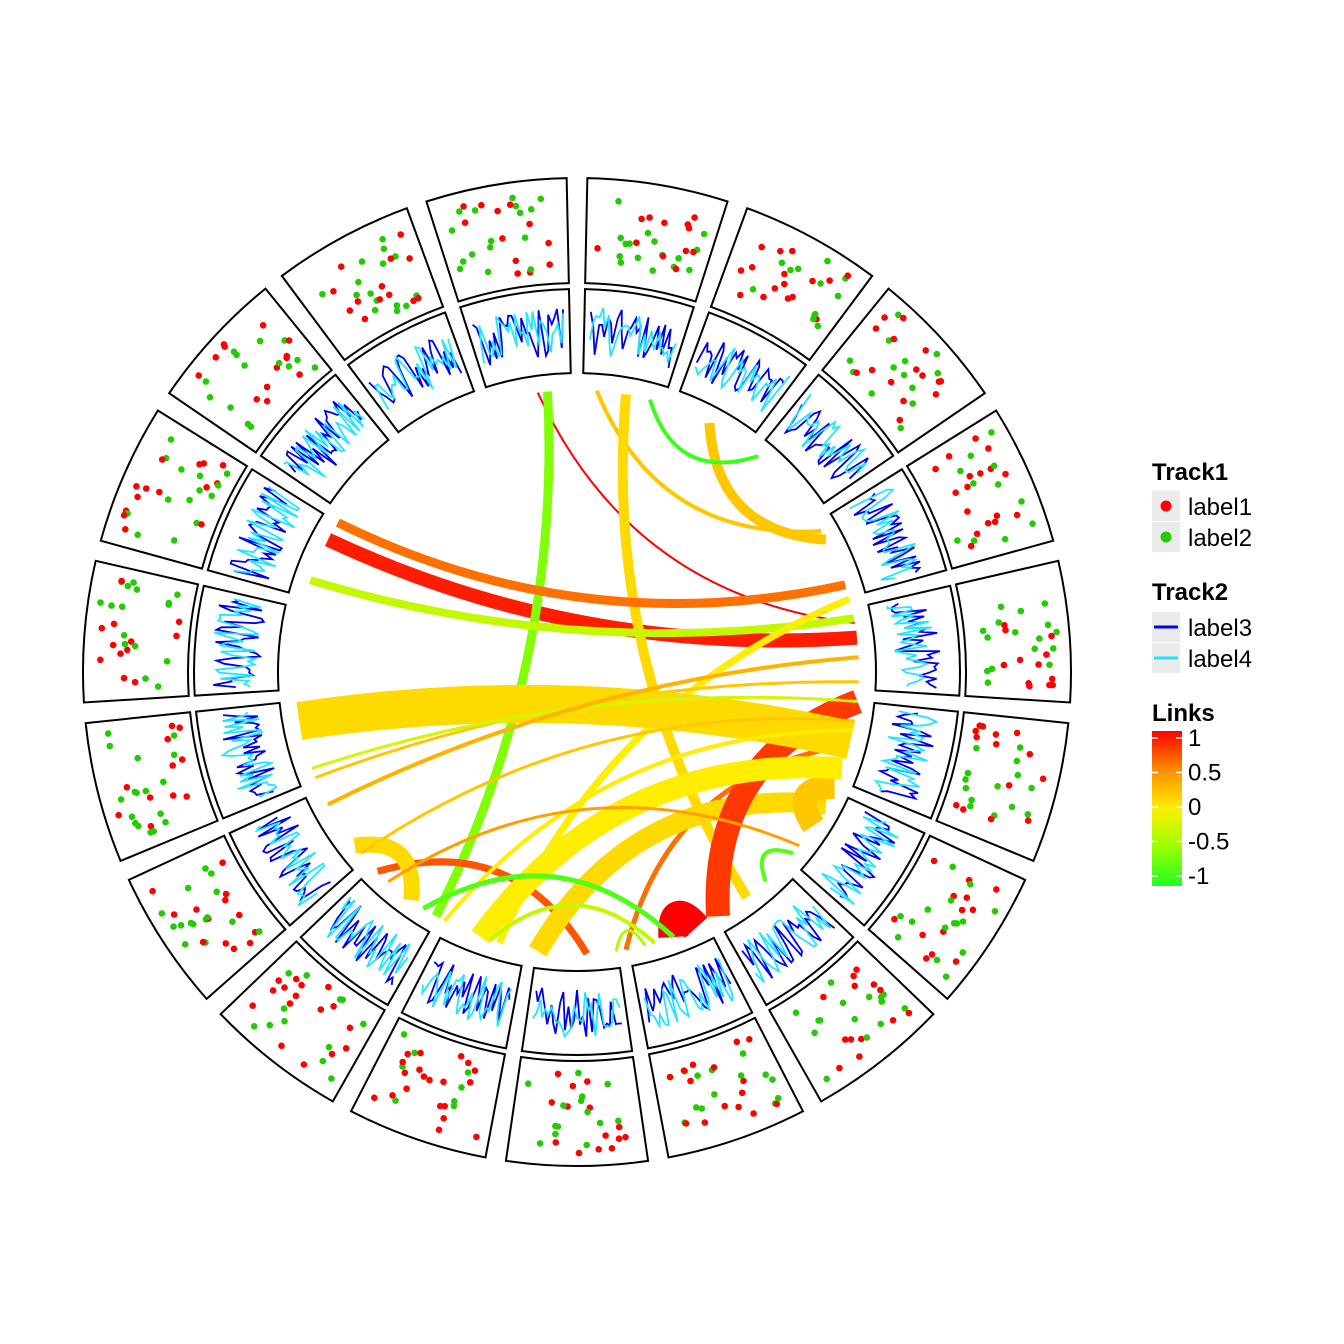  Describe the element at coordinates (905, 756) in the screenshot. I see `track2-line-label3` at that location.